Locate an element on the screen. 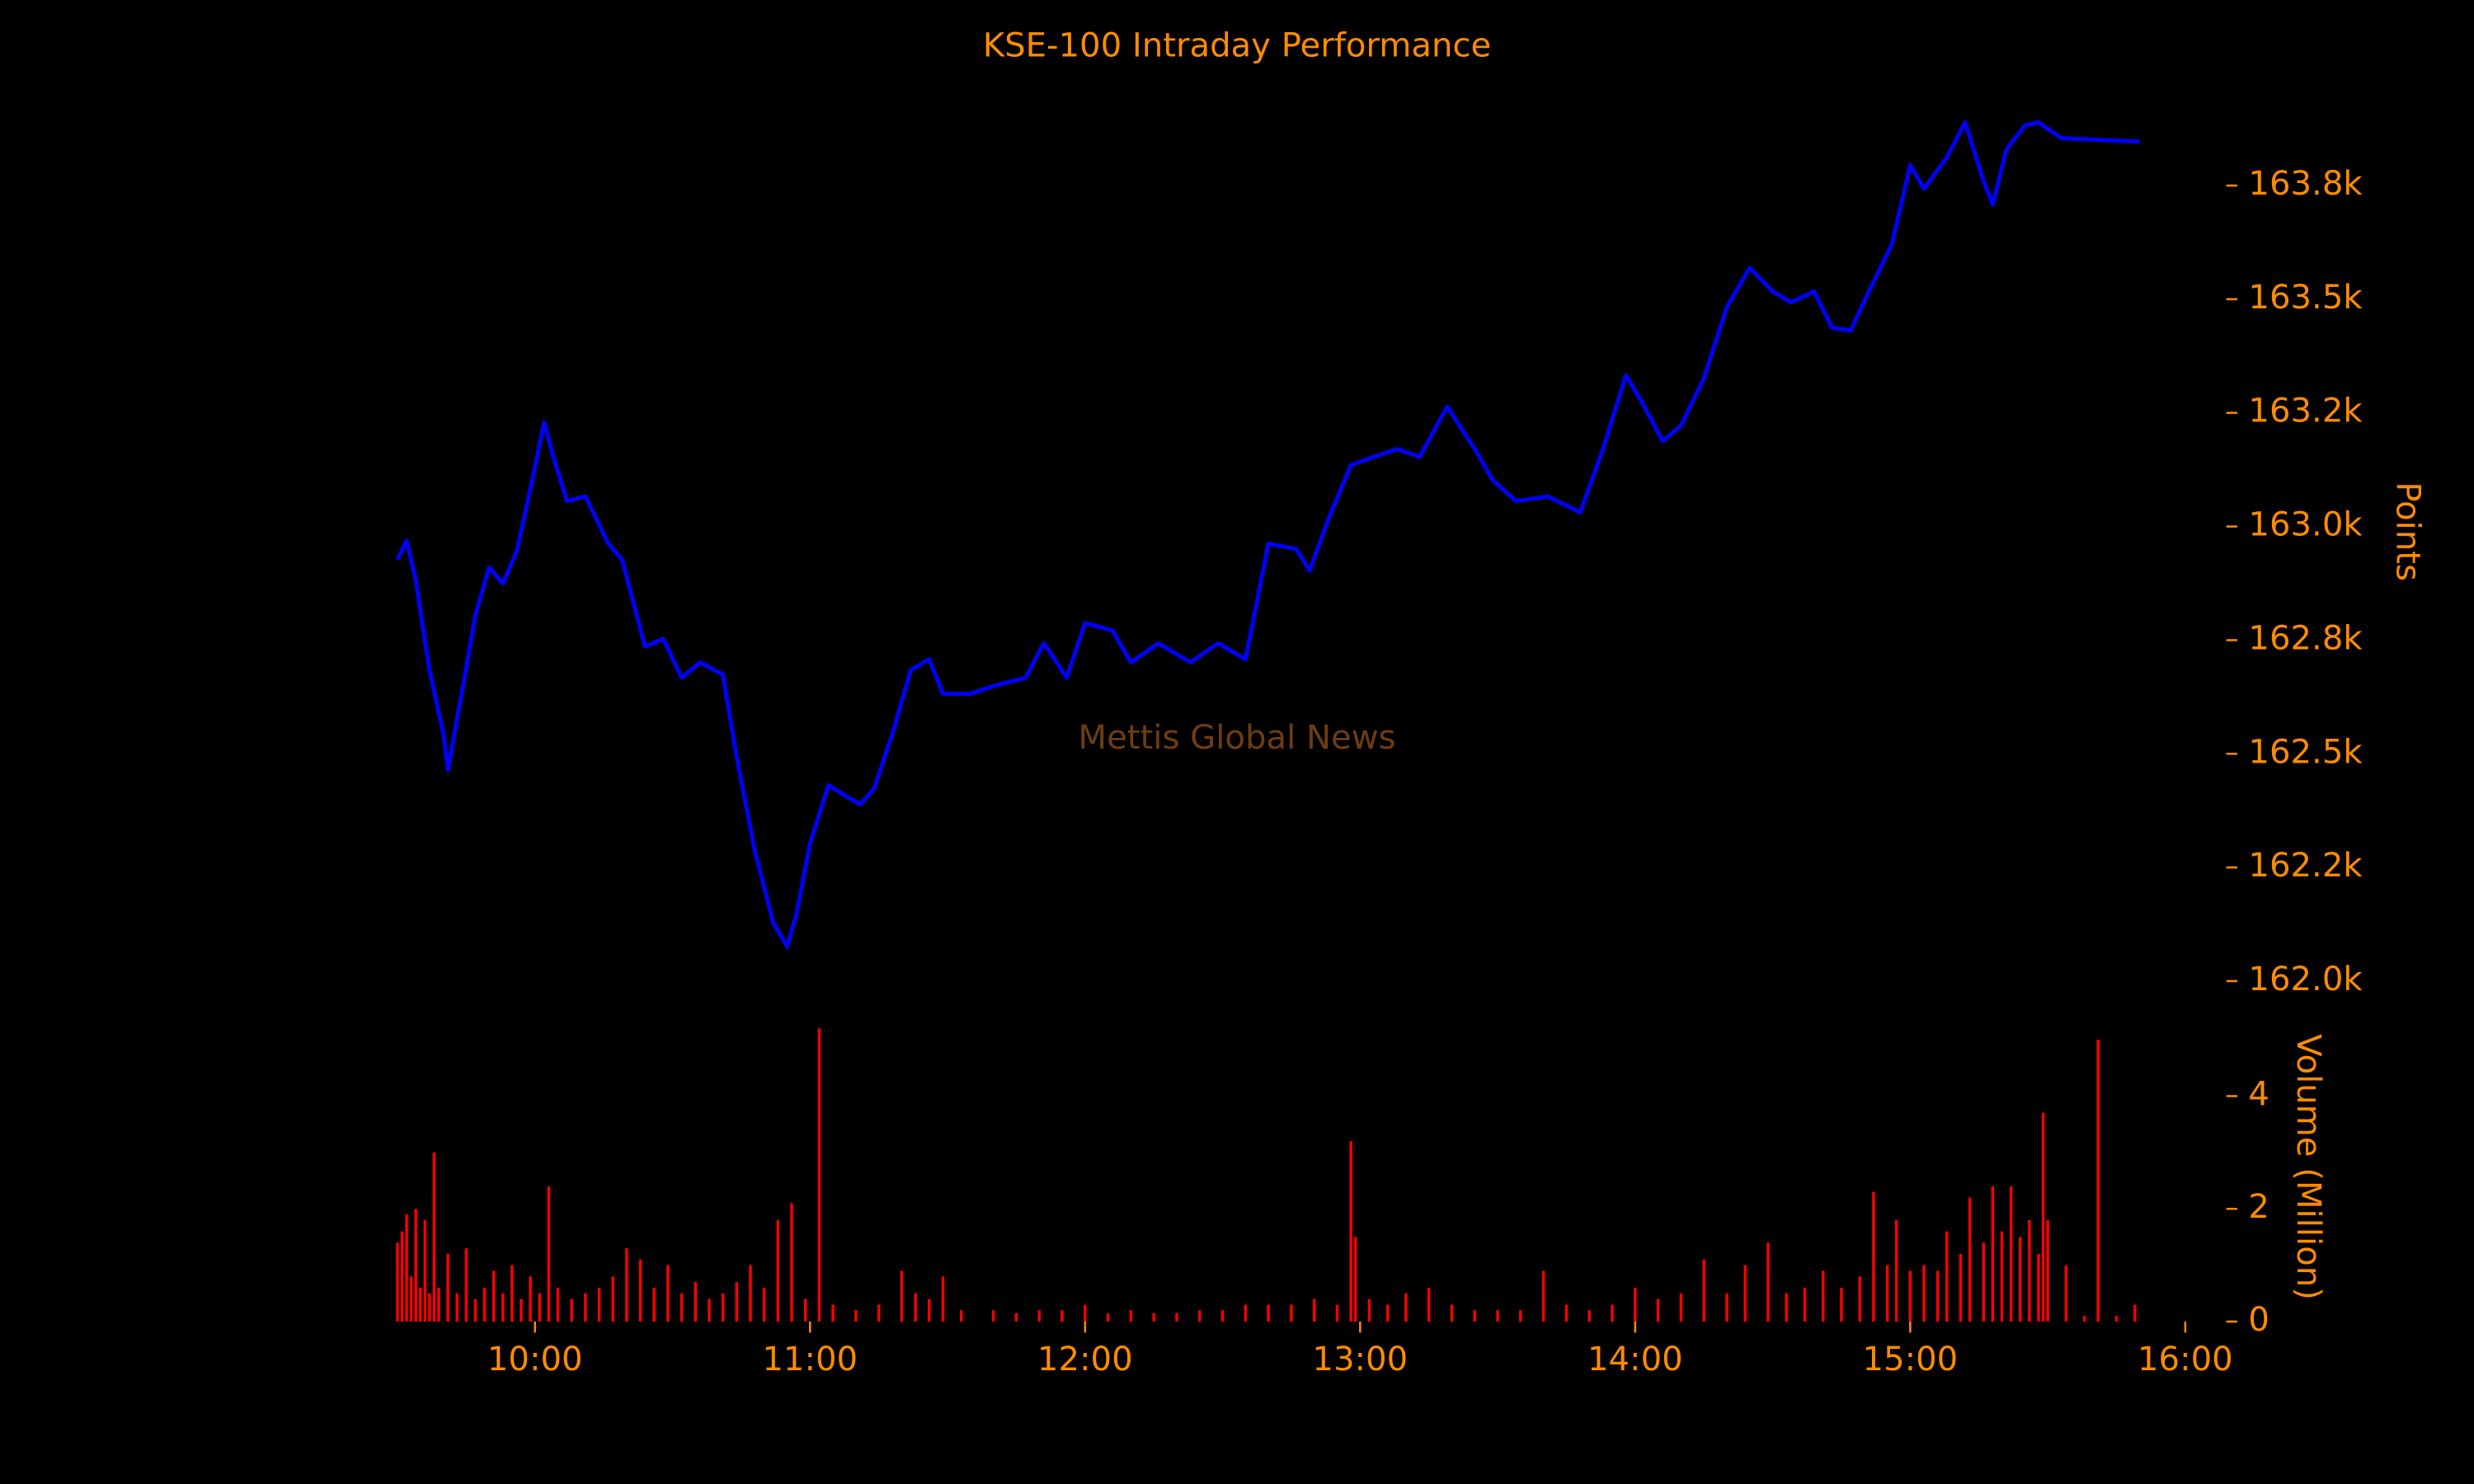 The image size is (2474, 1484). y-tick-label: 162.0k is located at coordinates (2305, 979).